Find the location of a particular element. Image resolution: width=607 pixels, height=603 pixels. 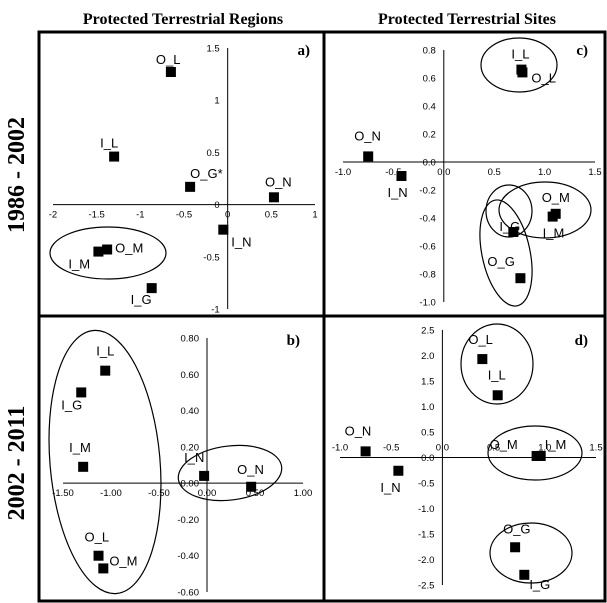

column-title-sites: Protected Terrestrial Sites is located at coordinates (467, 19).